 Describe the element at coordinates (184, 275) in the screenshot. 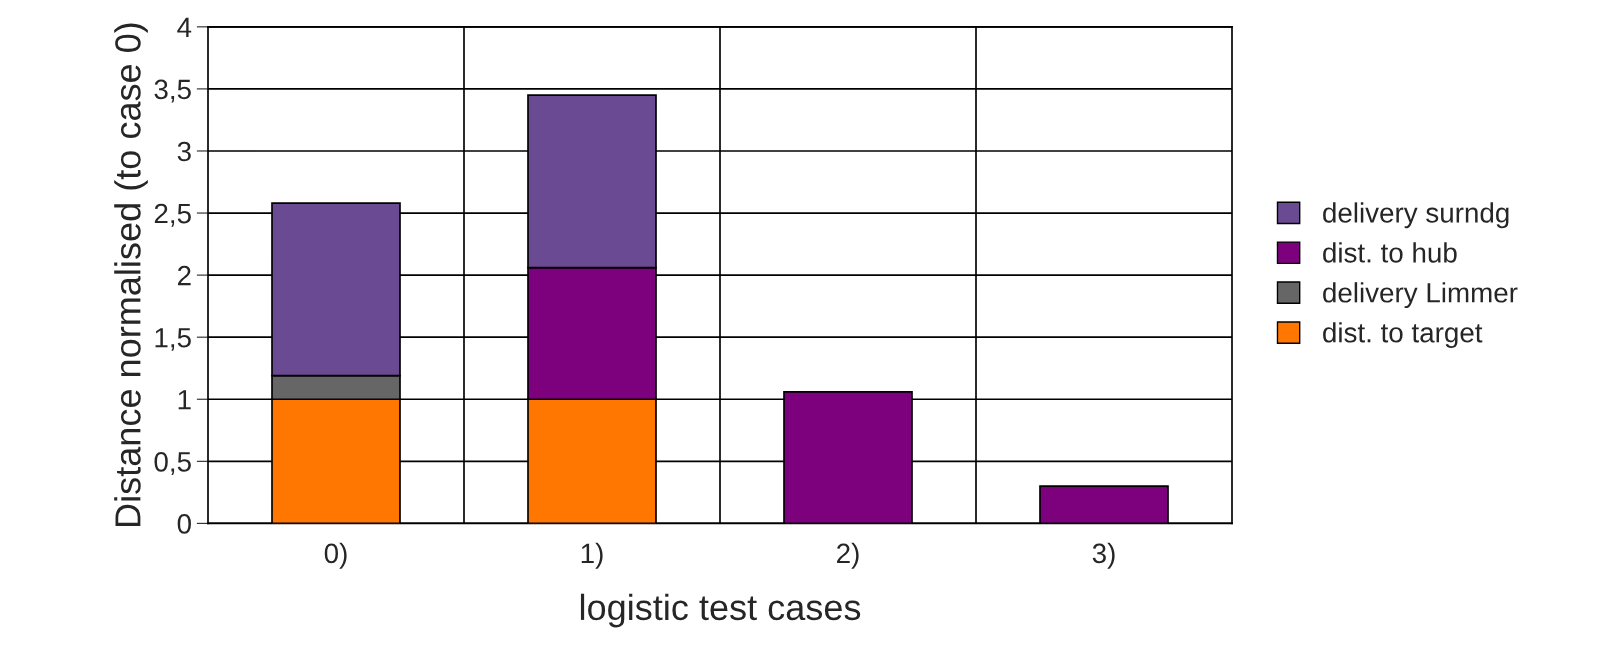

I see `y-tick-label: 2` at that location.